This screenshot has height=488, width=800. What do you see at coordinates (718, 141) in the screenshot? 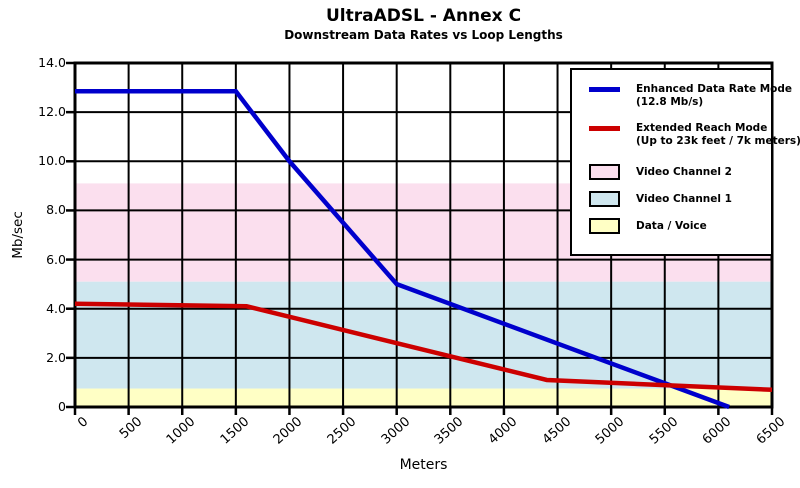
I see `legend-label-line2: (Up to 23k feet / 7k meters)` at bounding box center [718, 141].